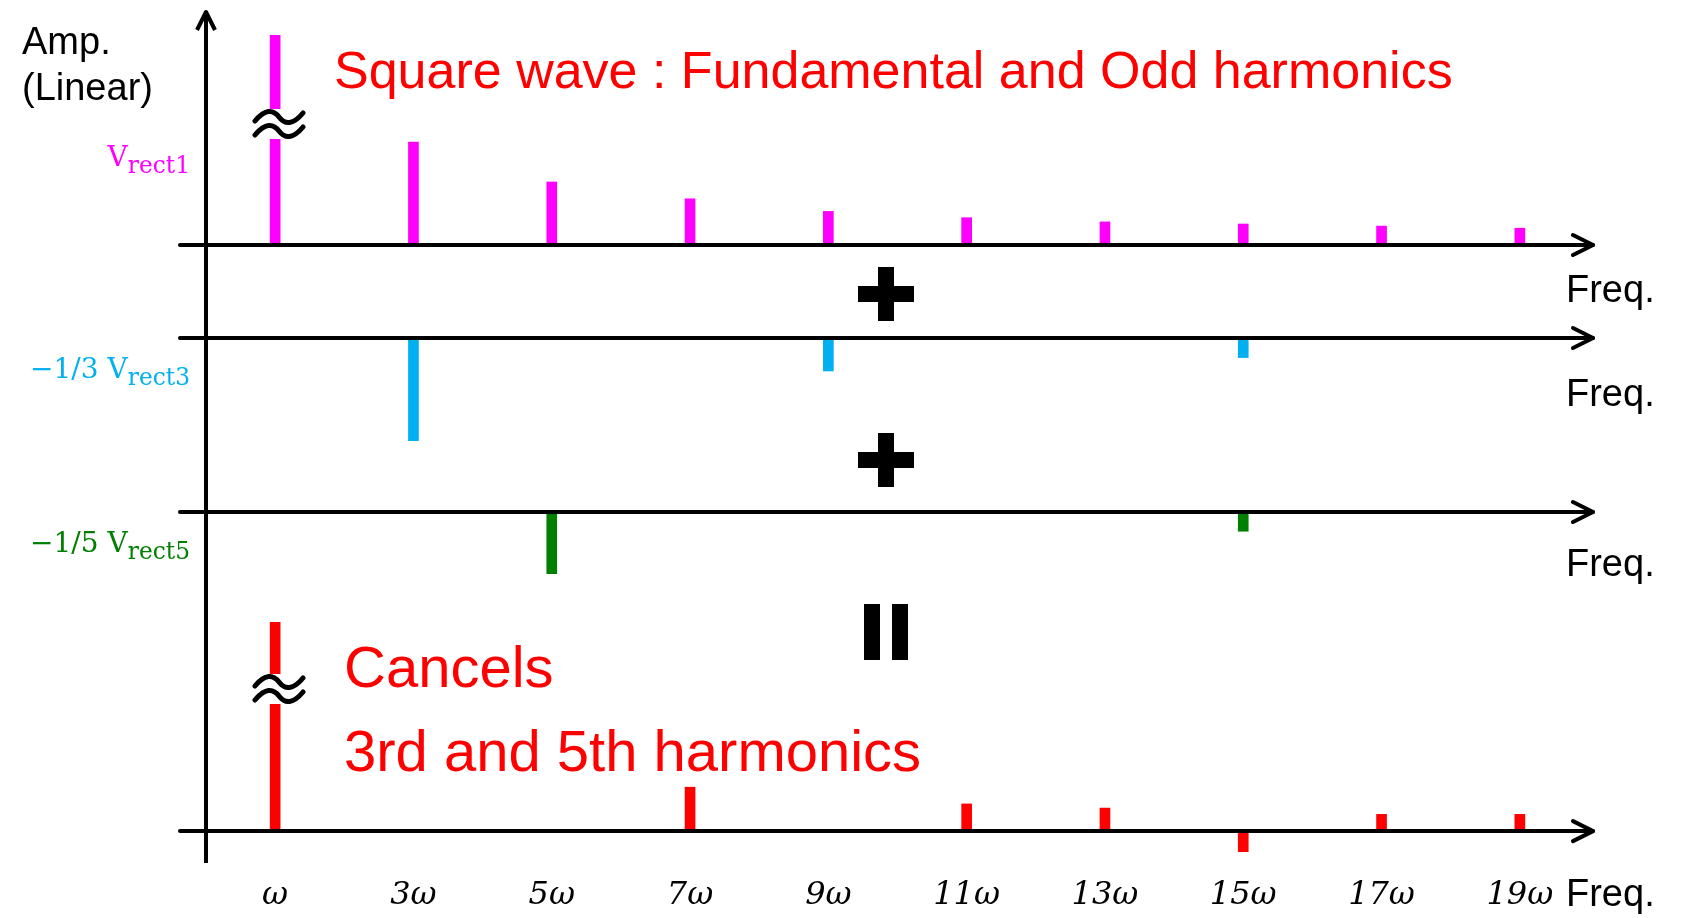 This screenshot has height=918, width=1681. I want to click on x-tick-label: 19ω, so click(1520, 892).